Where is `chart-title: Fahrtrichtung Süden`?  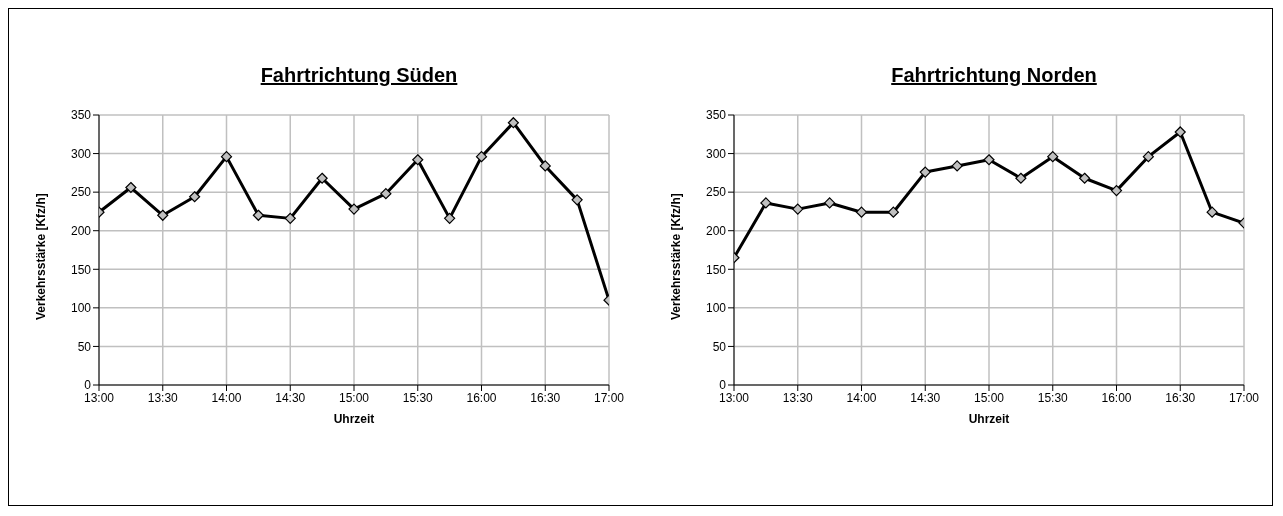 chart-title: Fahrtrichtung Süden is located at coordinates (359, 75).